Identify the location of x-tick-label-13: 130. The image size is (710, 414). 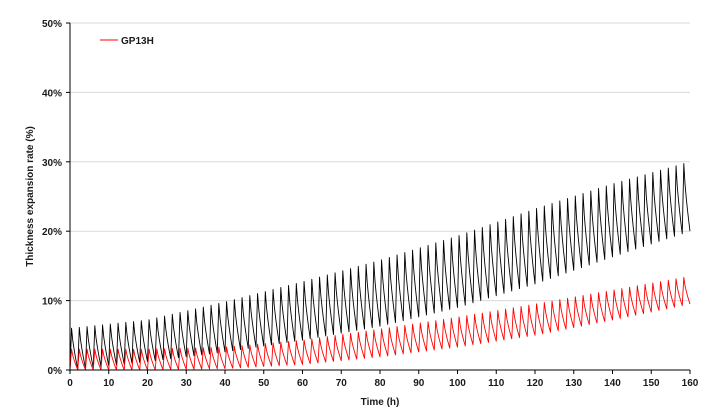
(573, 383).